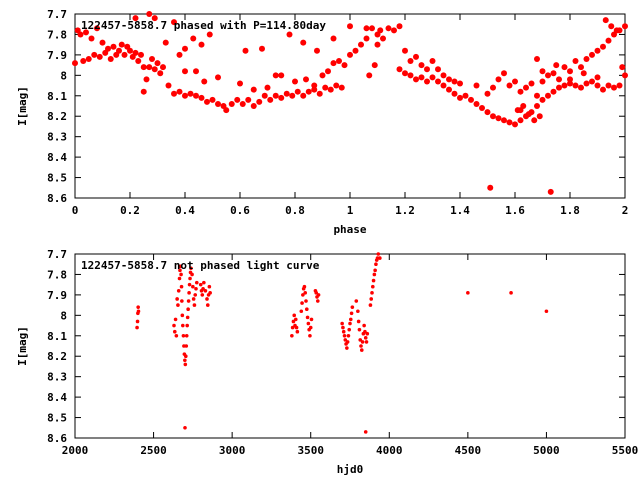 The height and width of the screenshot is (480, 640). What do you see at coordinates (57, 295) in the screenshot?
I see `unphased-y-tick-label: 7.9` at bounding box center [57, 295].